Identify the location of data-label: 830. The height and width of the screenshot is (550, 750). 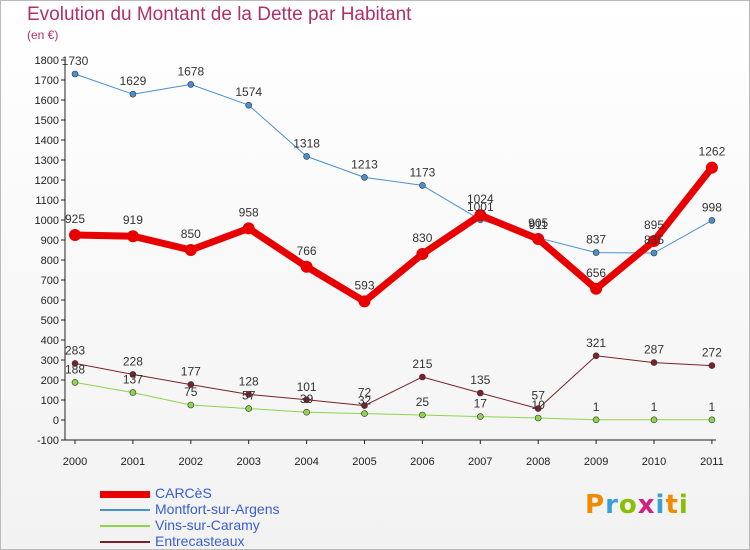
(422, 238).